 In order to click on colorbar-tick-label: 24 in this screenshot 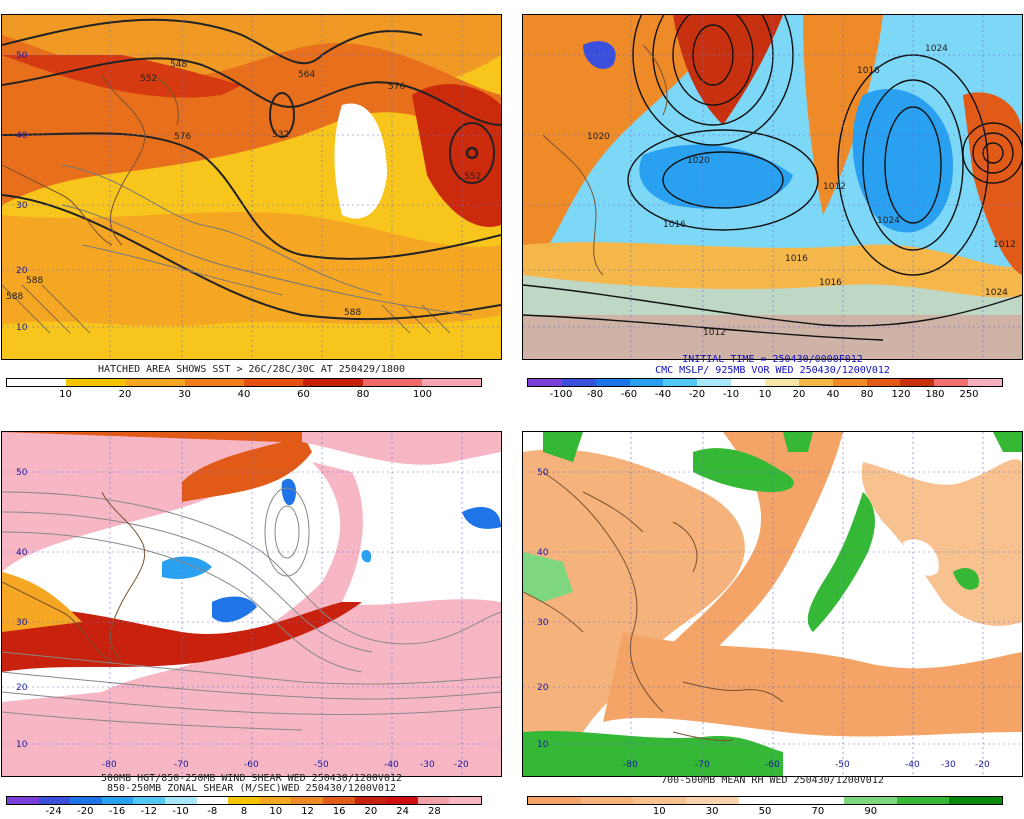, I will do `click(403, 811)`.